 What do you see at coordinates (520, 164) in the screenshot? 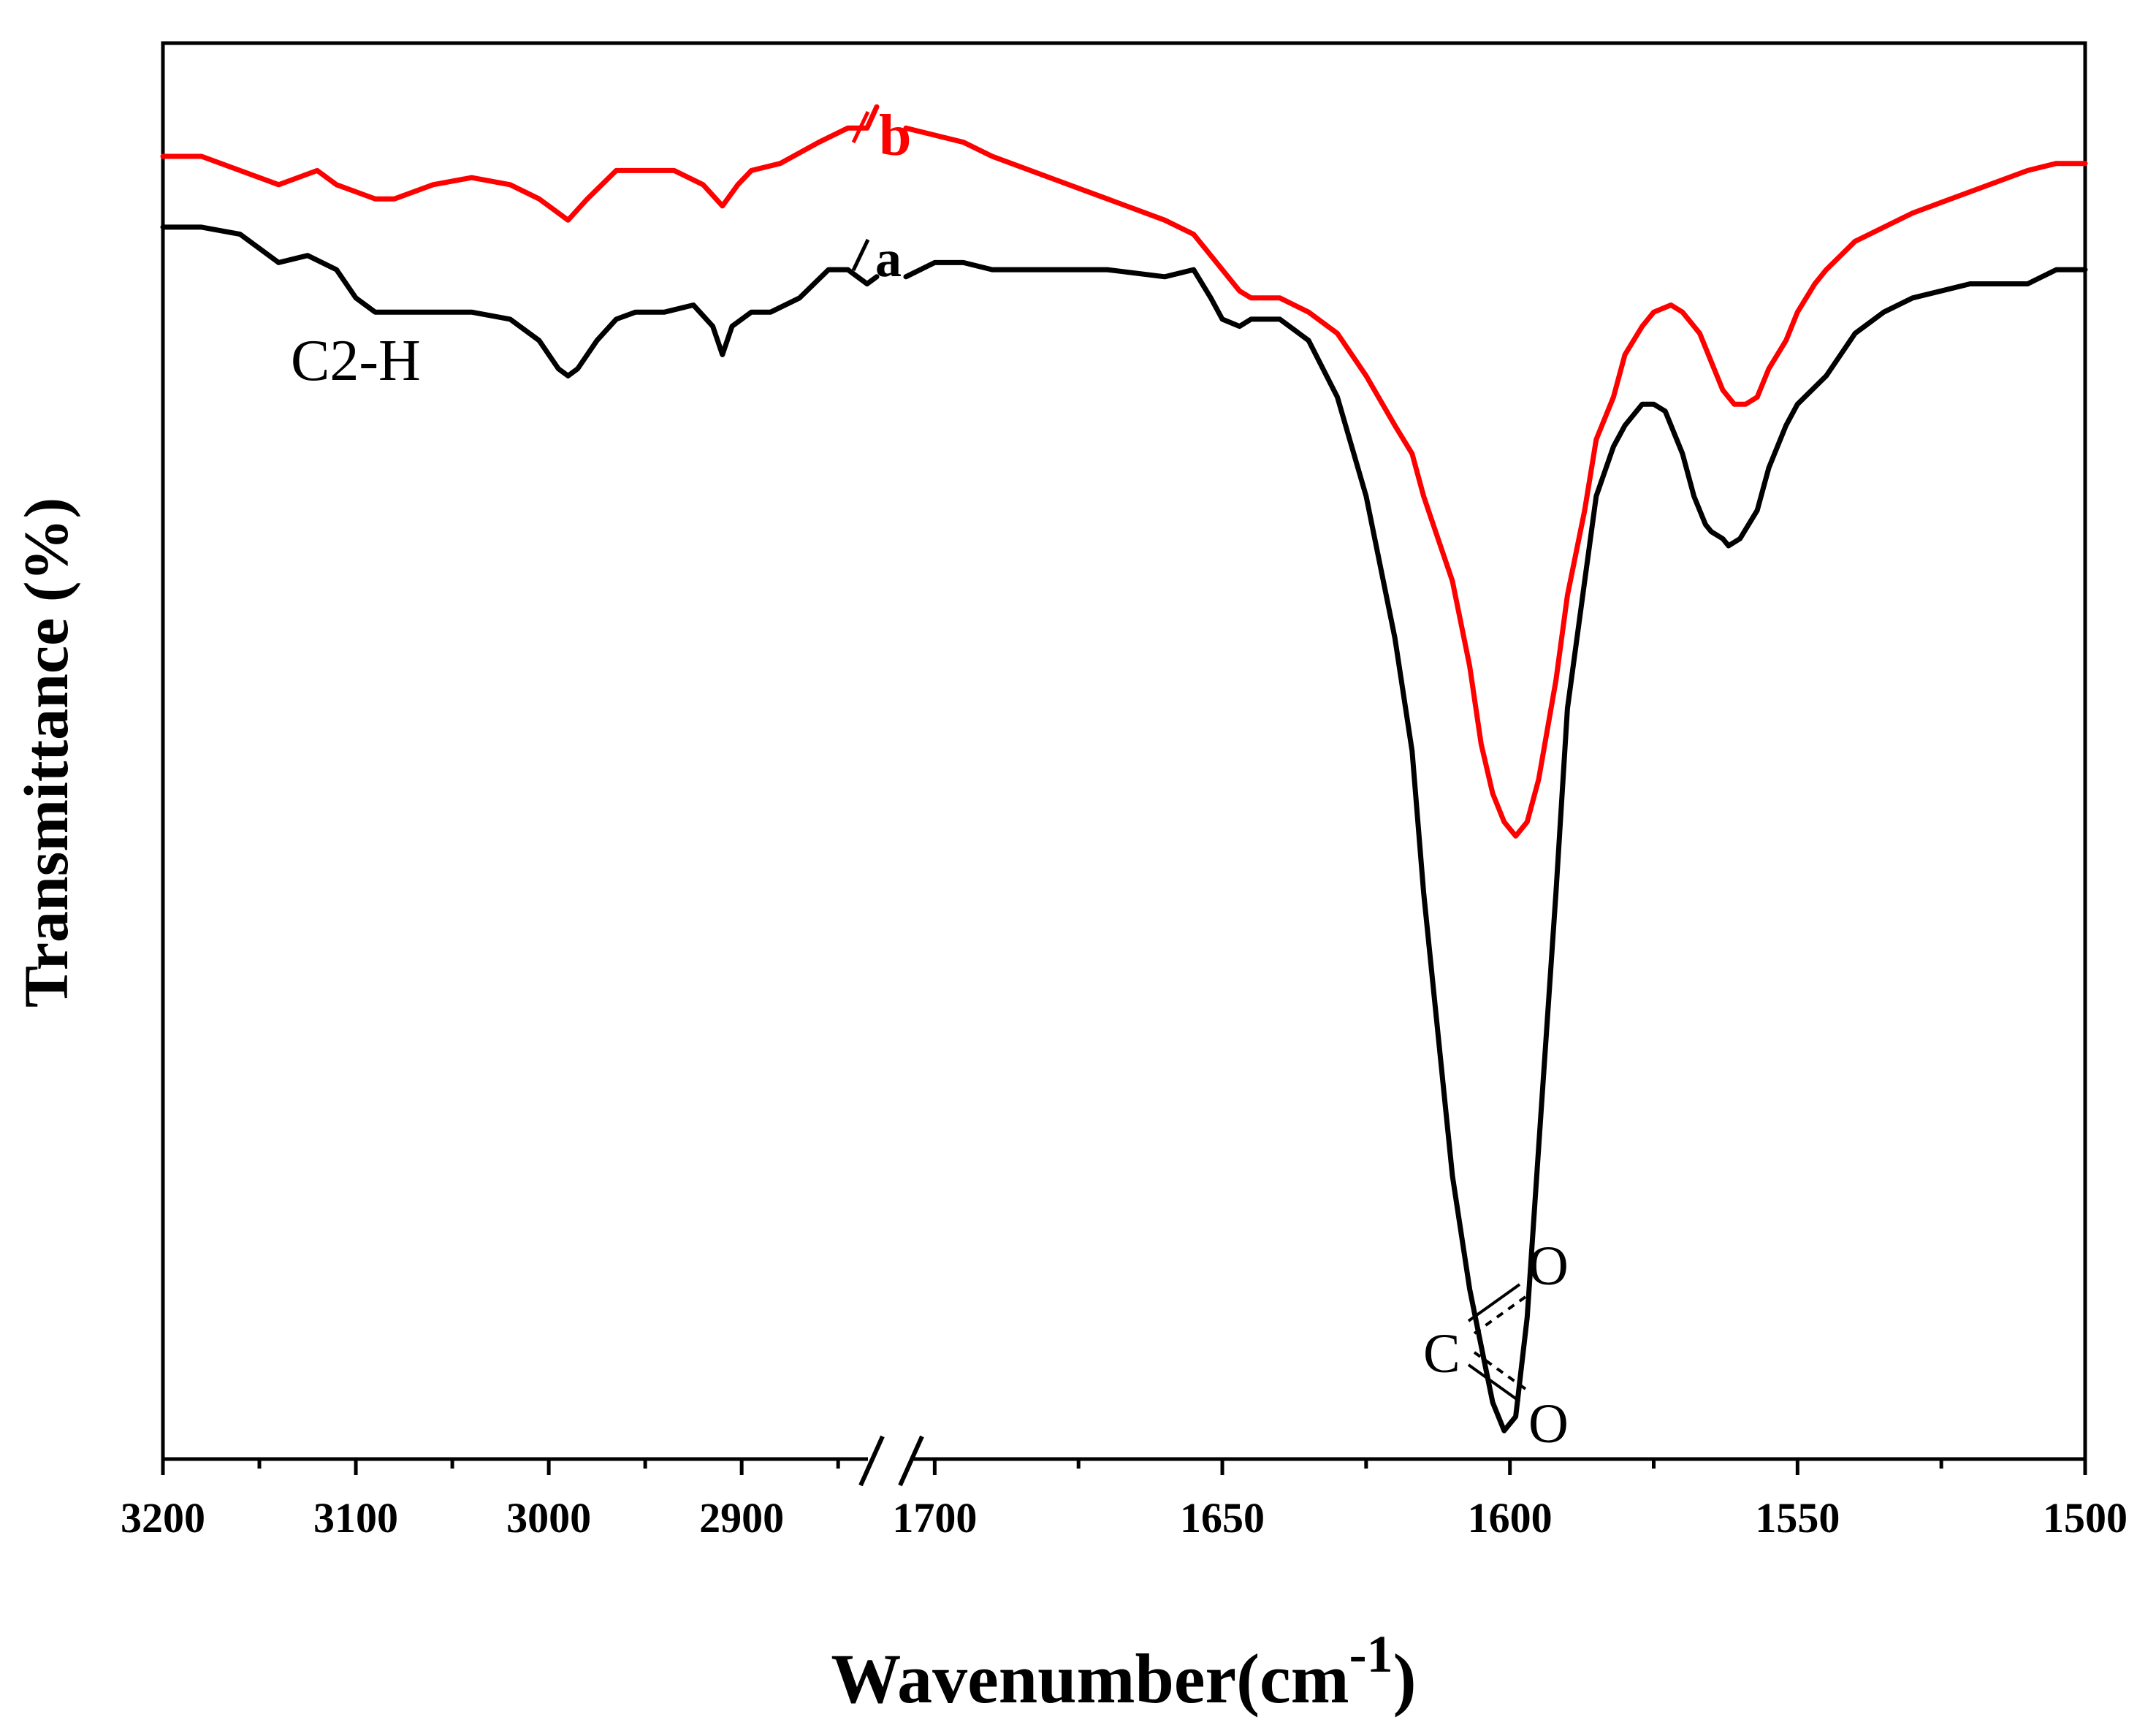
I see `series-b-left-line` at bounding box center [520, 164].